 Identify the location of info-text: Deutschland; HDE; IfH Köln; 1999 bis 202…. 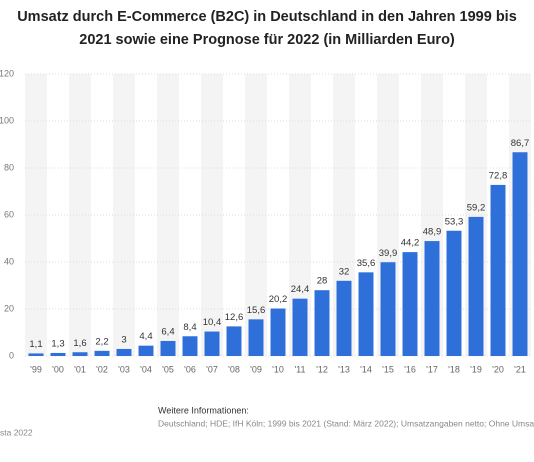
(346, 423).